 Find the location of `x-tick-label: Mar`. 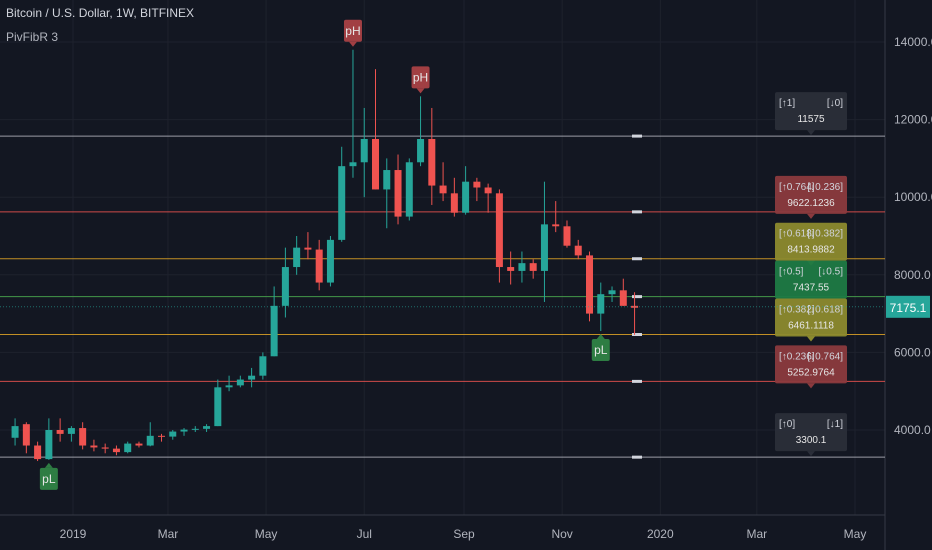

x-tick-label: Mar is located at coordinates (757, 534).